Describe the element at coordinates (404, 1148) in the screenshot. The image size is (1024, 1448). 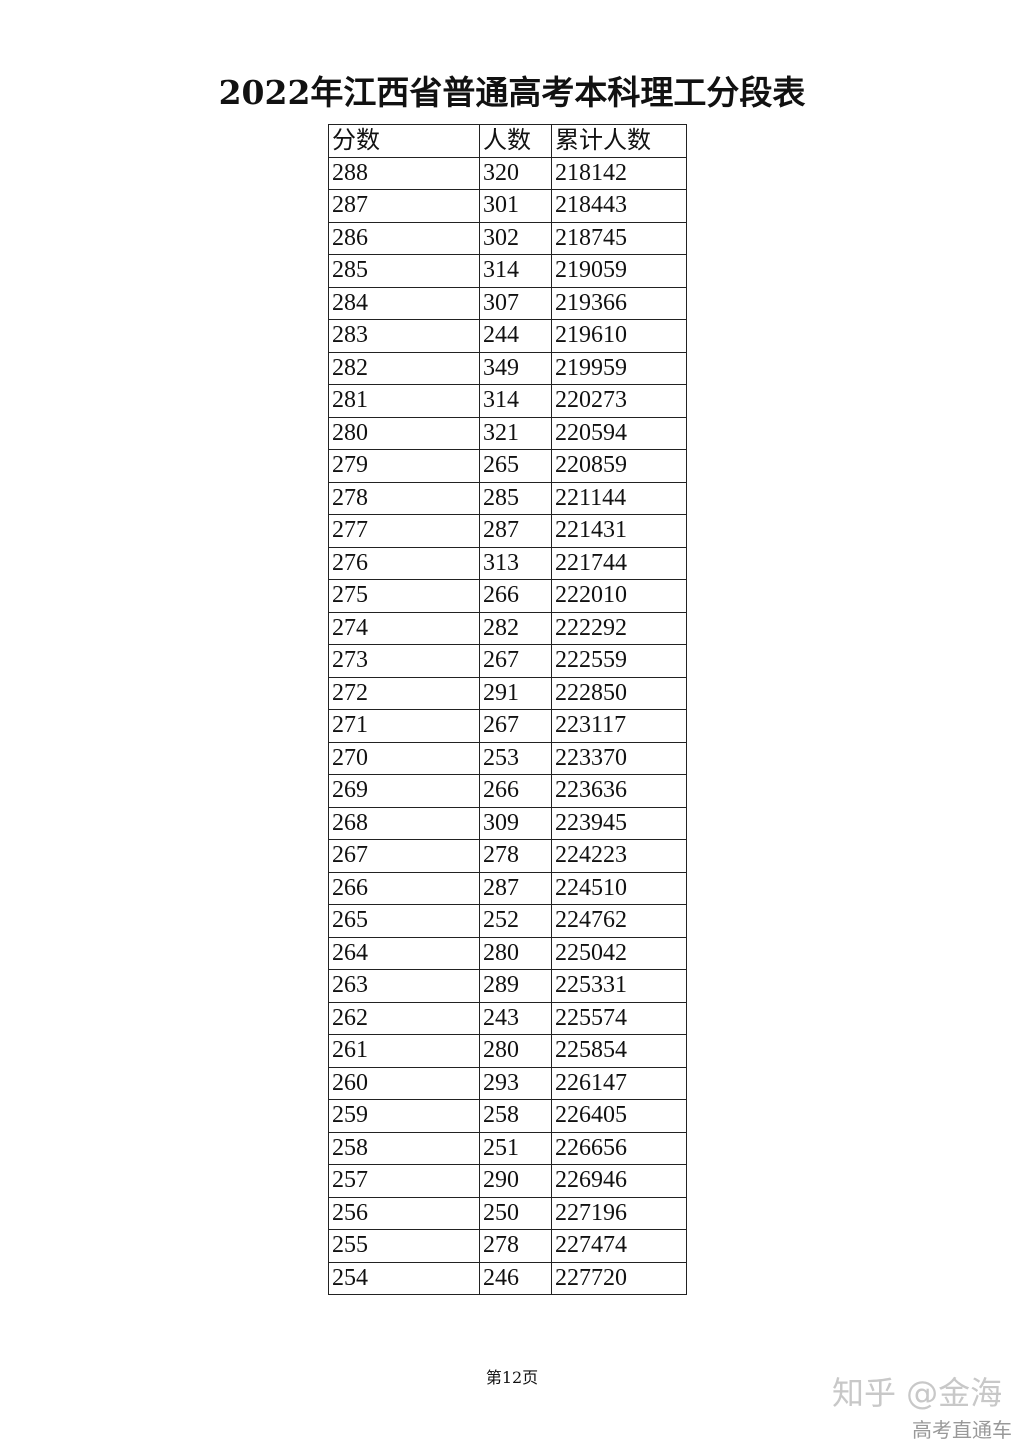
I see `cell-score: 258` at that location.